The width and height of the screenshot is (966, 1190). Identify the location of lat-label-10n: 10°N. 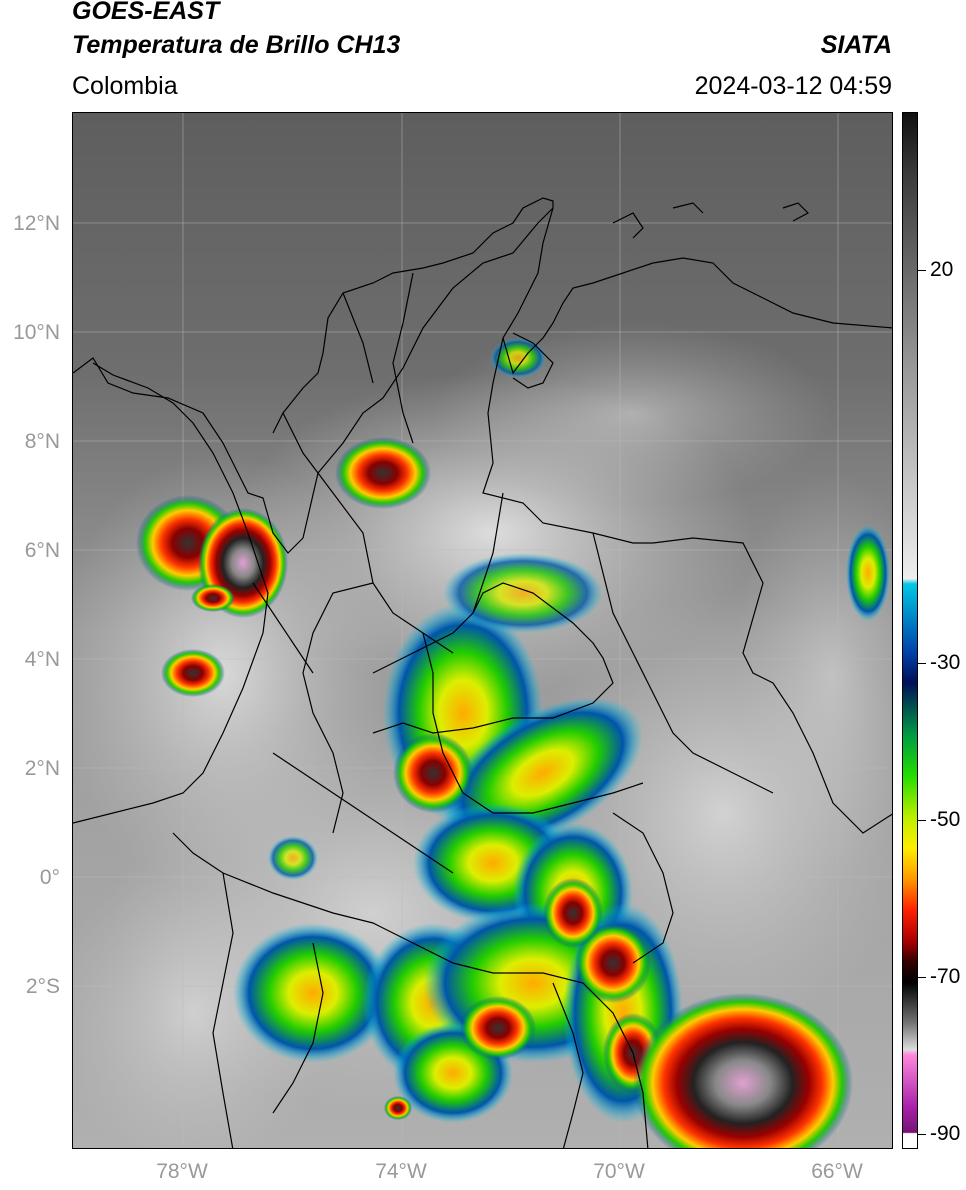
(36, 332).